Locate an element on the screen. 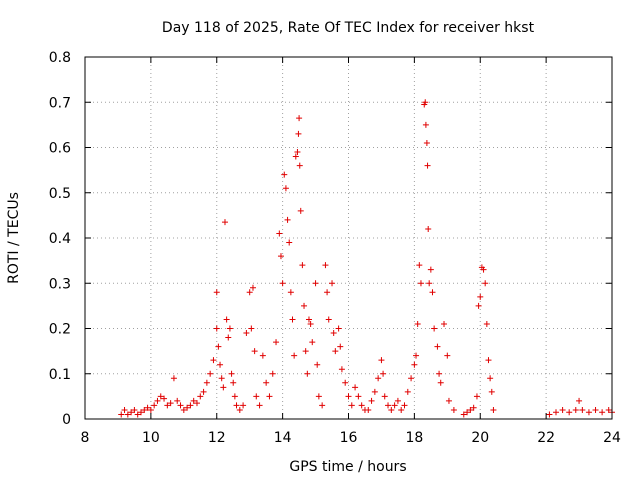 The image size is (640, 480). x-axis-label: GPS time / hours is located at coordinates (347, 467).